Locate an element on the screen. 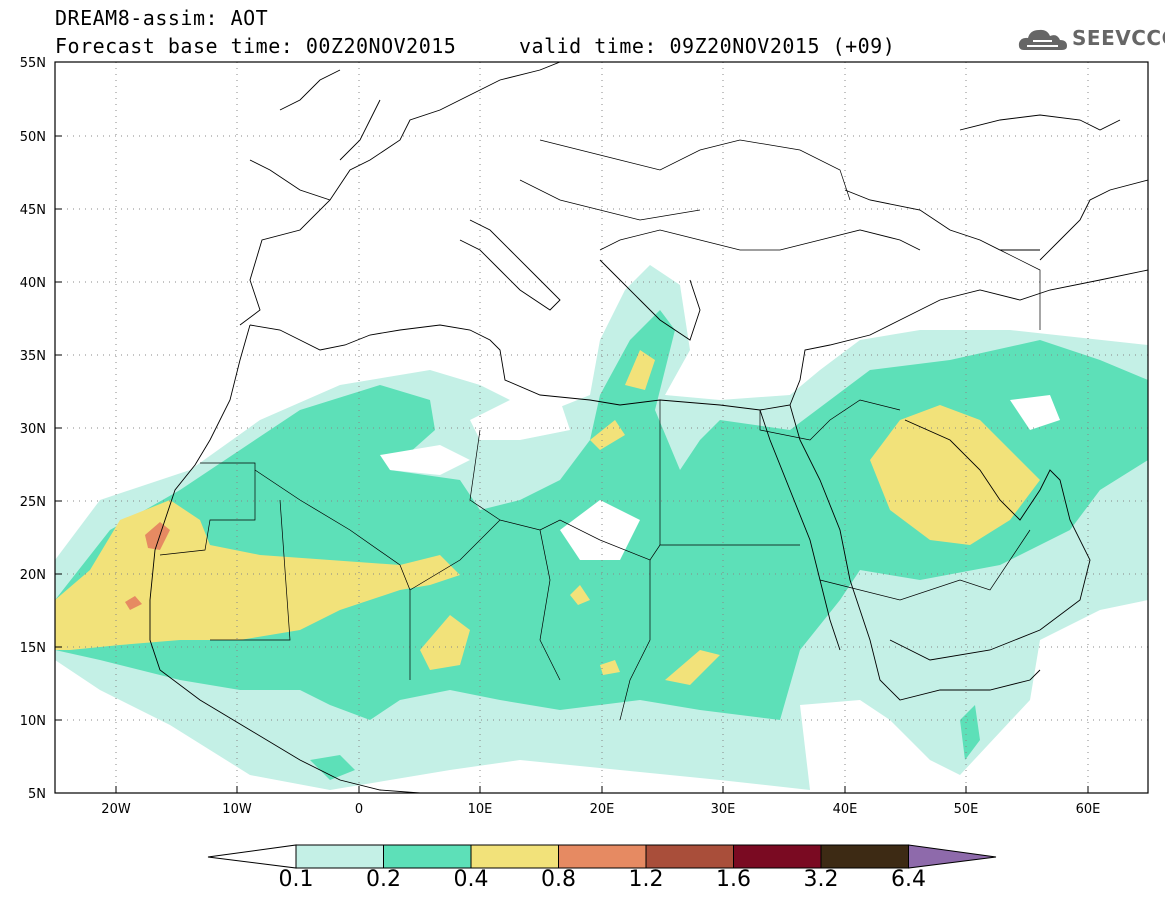 The image size is (1165, 905). lon-label: 40E is located at coordinates (845, 809).